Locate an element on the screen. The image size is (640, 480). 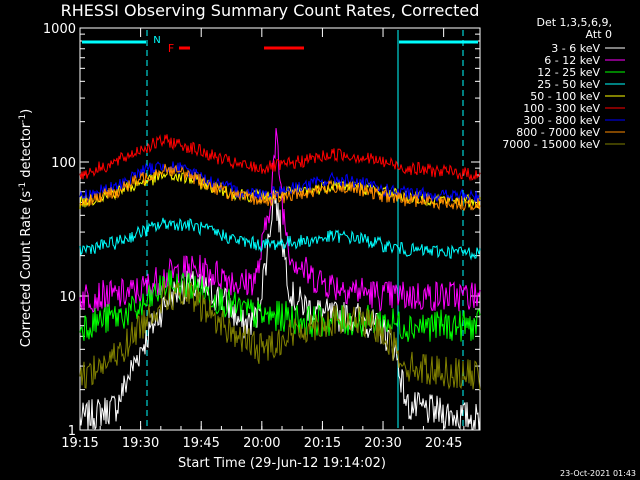
x-tick-label: 19:30 is located at coordinates (140, 443).